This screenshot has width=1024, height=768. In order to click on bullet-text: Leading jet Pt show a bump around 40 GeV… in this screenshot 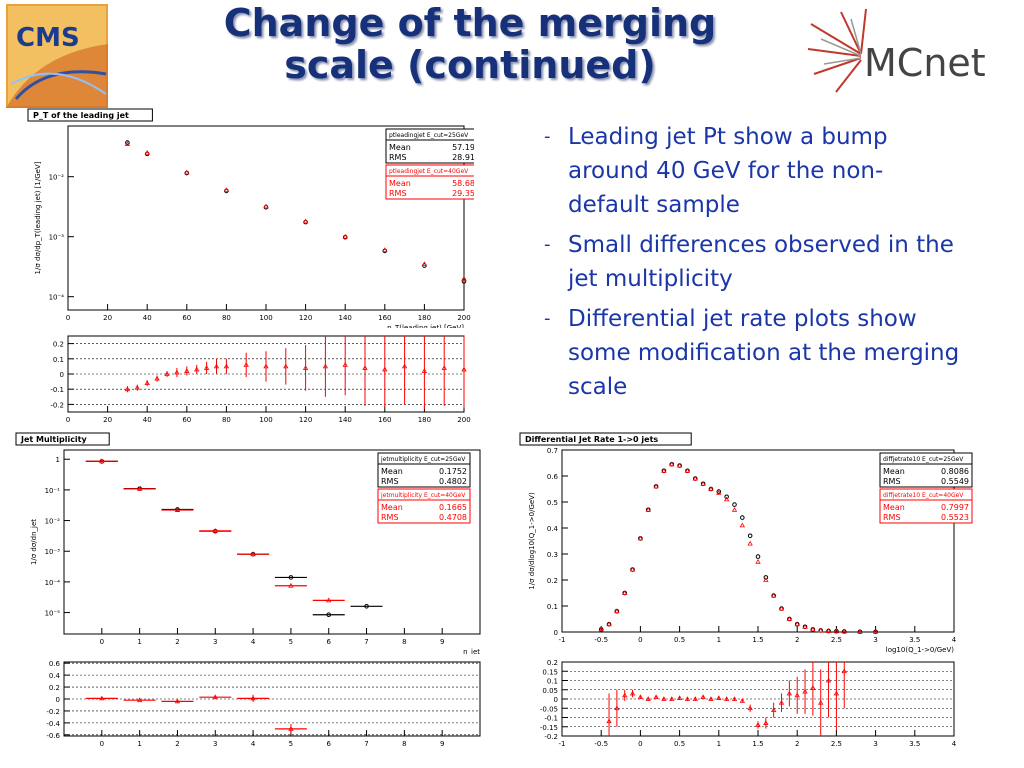, I will do `click(728, 171)`.